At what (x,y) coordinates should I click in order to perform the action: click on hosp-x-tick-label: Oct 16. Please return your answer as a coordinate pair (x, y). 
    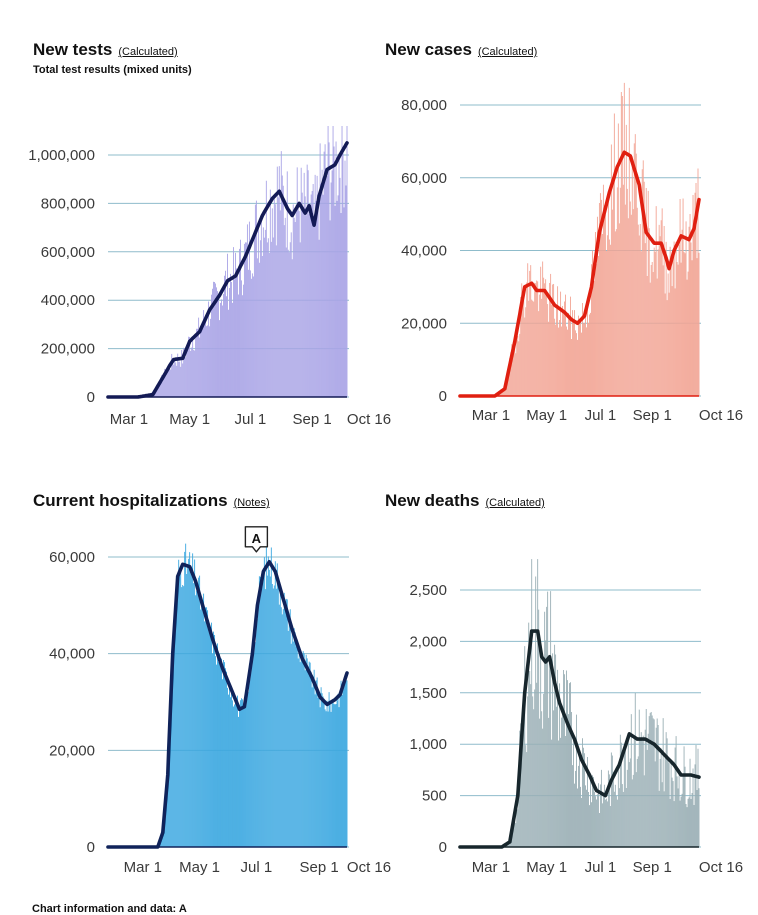
    Looking at the image, I should click on (369, 867).